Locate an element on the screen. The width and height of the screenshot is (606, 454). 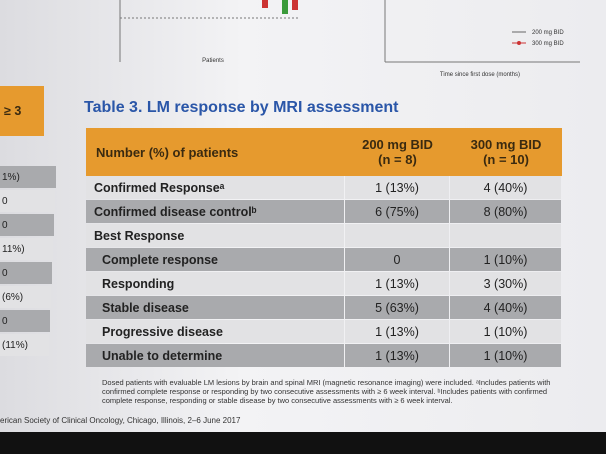
row-label: Complete response is located at coordinates (215, 259).